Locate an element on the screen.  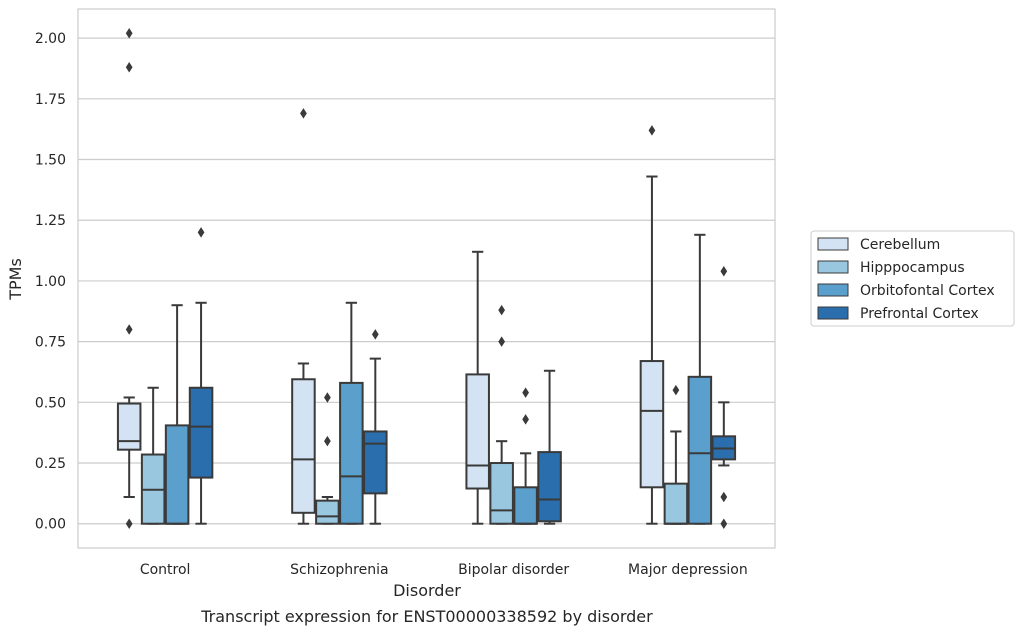
y-tick-label: 1.50 is located at coordinates (50, 161).